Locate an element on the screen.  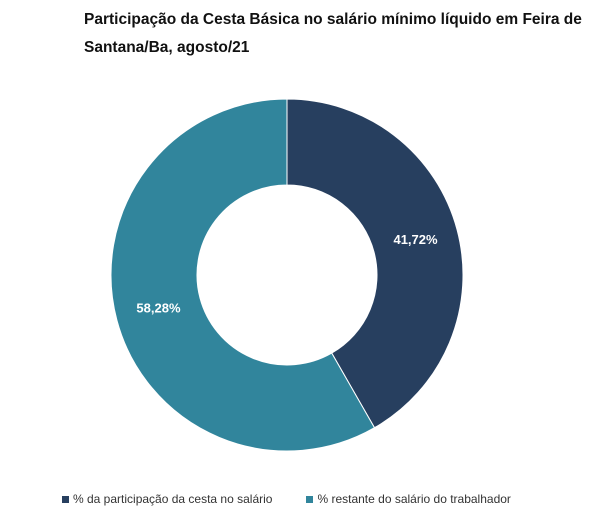
slice-label-restante: 58,28% is located at coordinates (158, 308).